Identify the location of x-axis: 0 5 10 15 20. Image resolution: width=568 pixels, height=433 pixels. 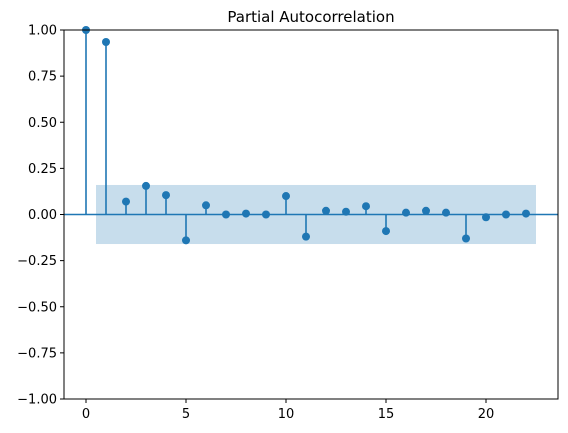
(288, 410).